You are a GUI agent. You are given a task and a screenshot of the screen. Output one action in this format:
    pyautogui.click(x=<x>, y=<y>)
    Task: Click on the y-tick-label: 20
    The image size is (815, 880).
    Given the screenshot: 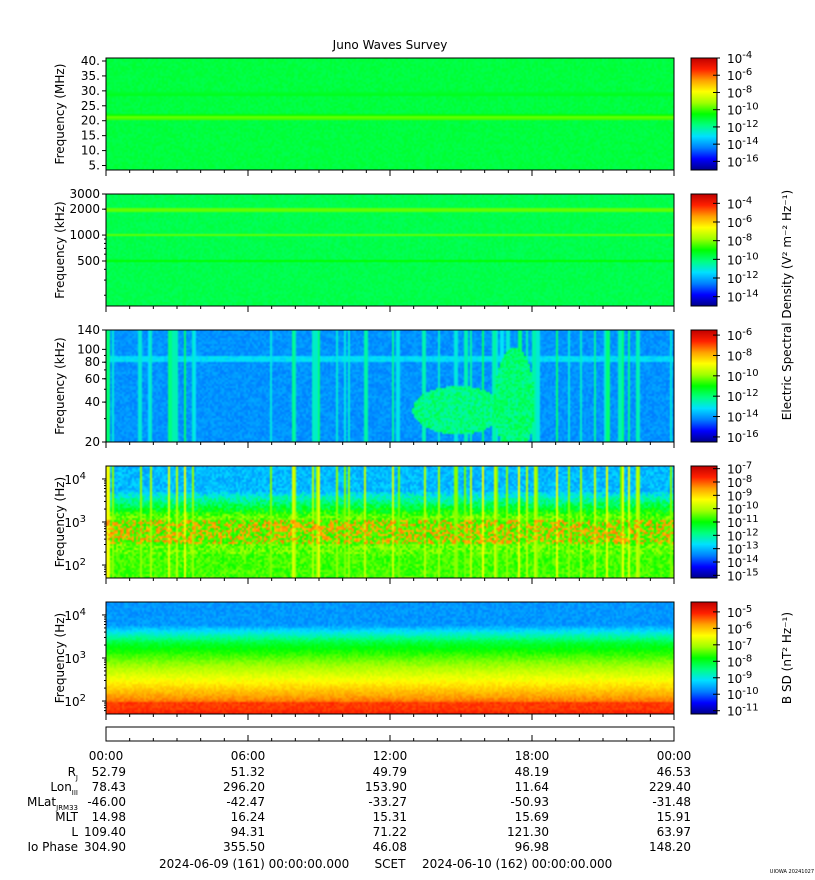 What is the action you would take?
    pyautogui.click(x=92, y=442)
    